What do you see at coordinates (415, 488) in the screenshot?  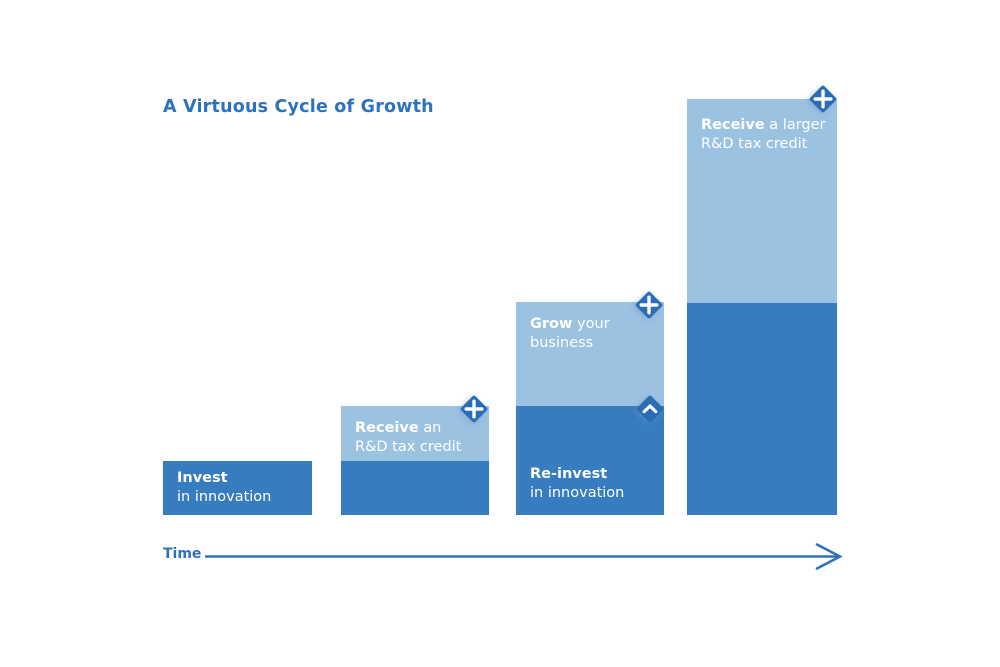 I see `bar-receive-credit-dark-segment` at bounding box center [415, 488].